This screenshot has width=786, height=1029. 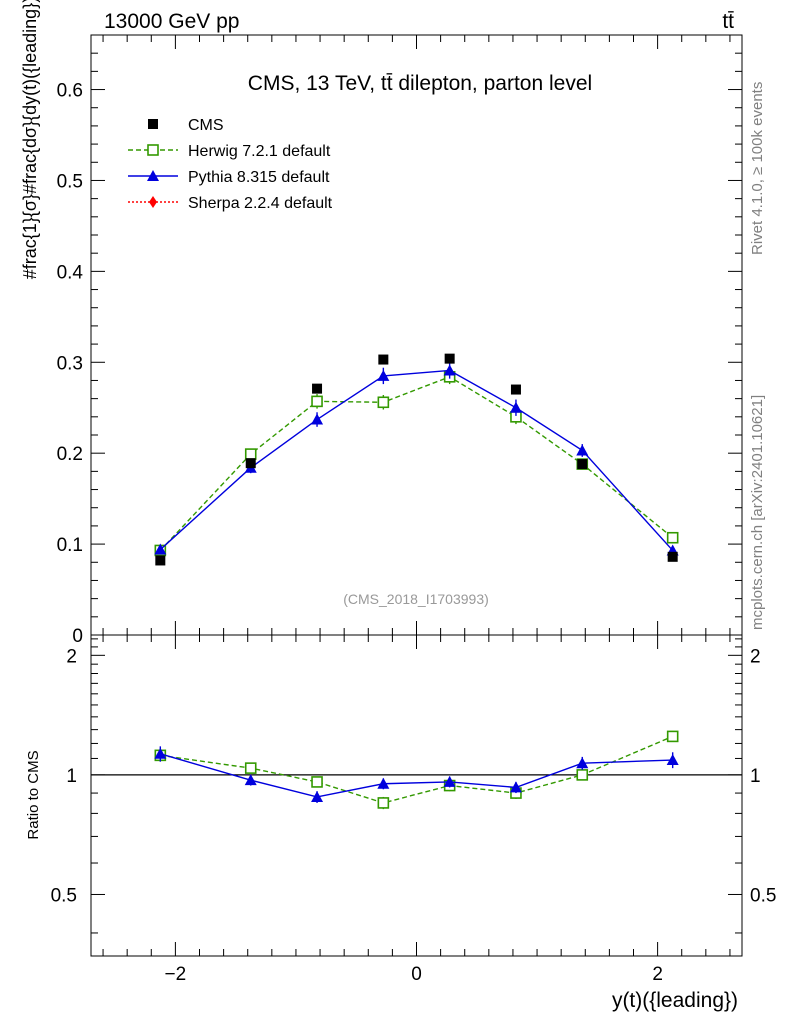 I want to click on ratio-y-tick-label: 0.5, so click(x=64, y=895).